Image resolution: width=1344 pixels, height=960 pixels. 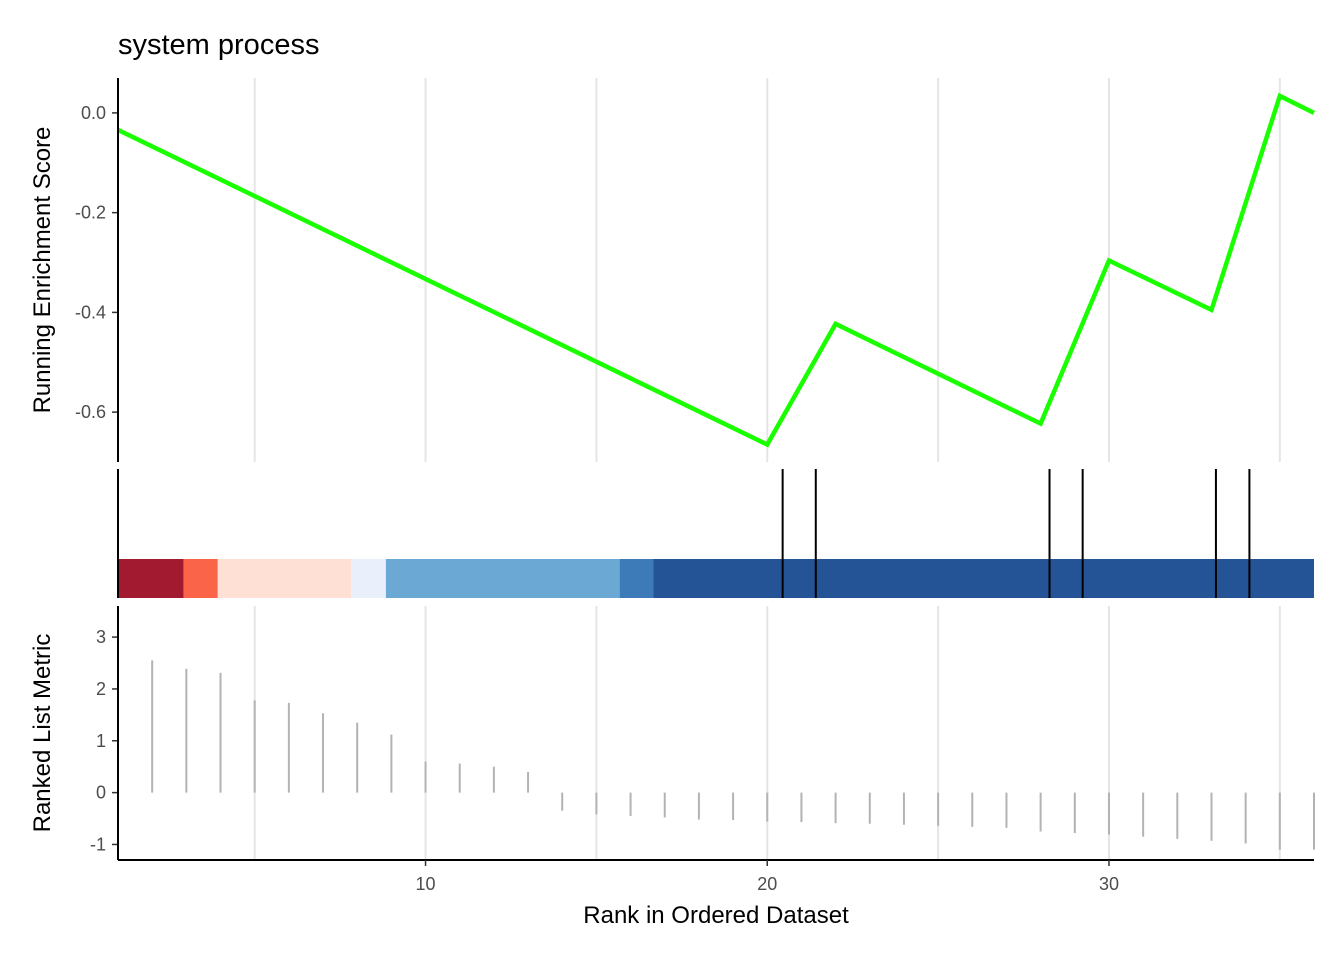 I want to click on y-tick-label: 0.0, so click(x=93, y=113).